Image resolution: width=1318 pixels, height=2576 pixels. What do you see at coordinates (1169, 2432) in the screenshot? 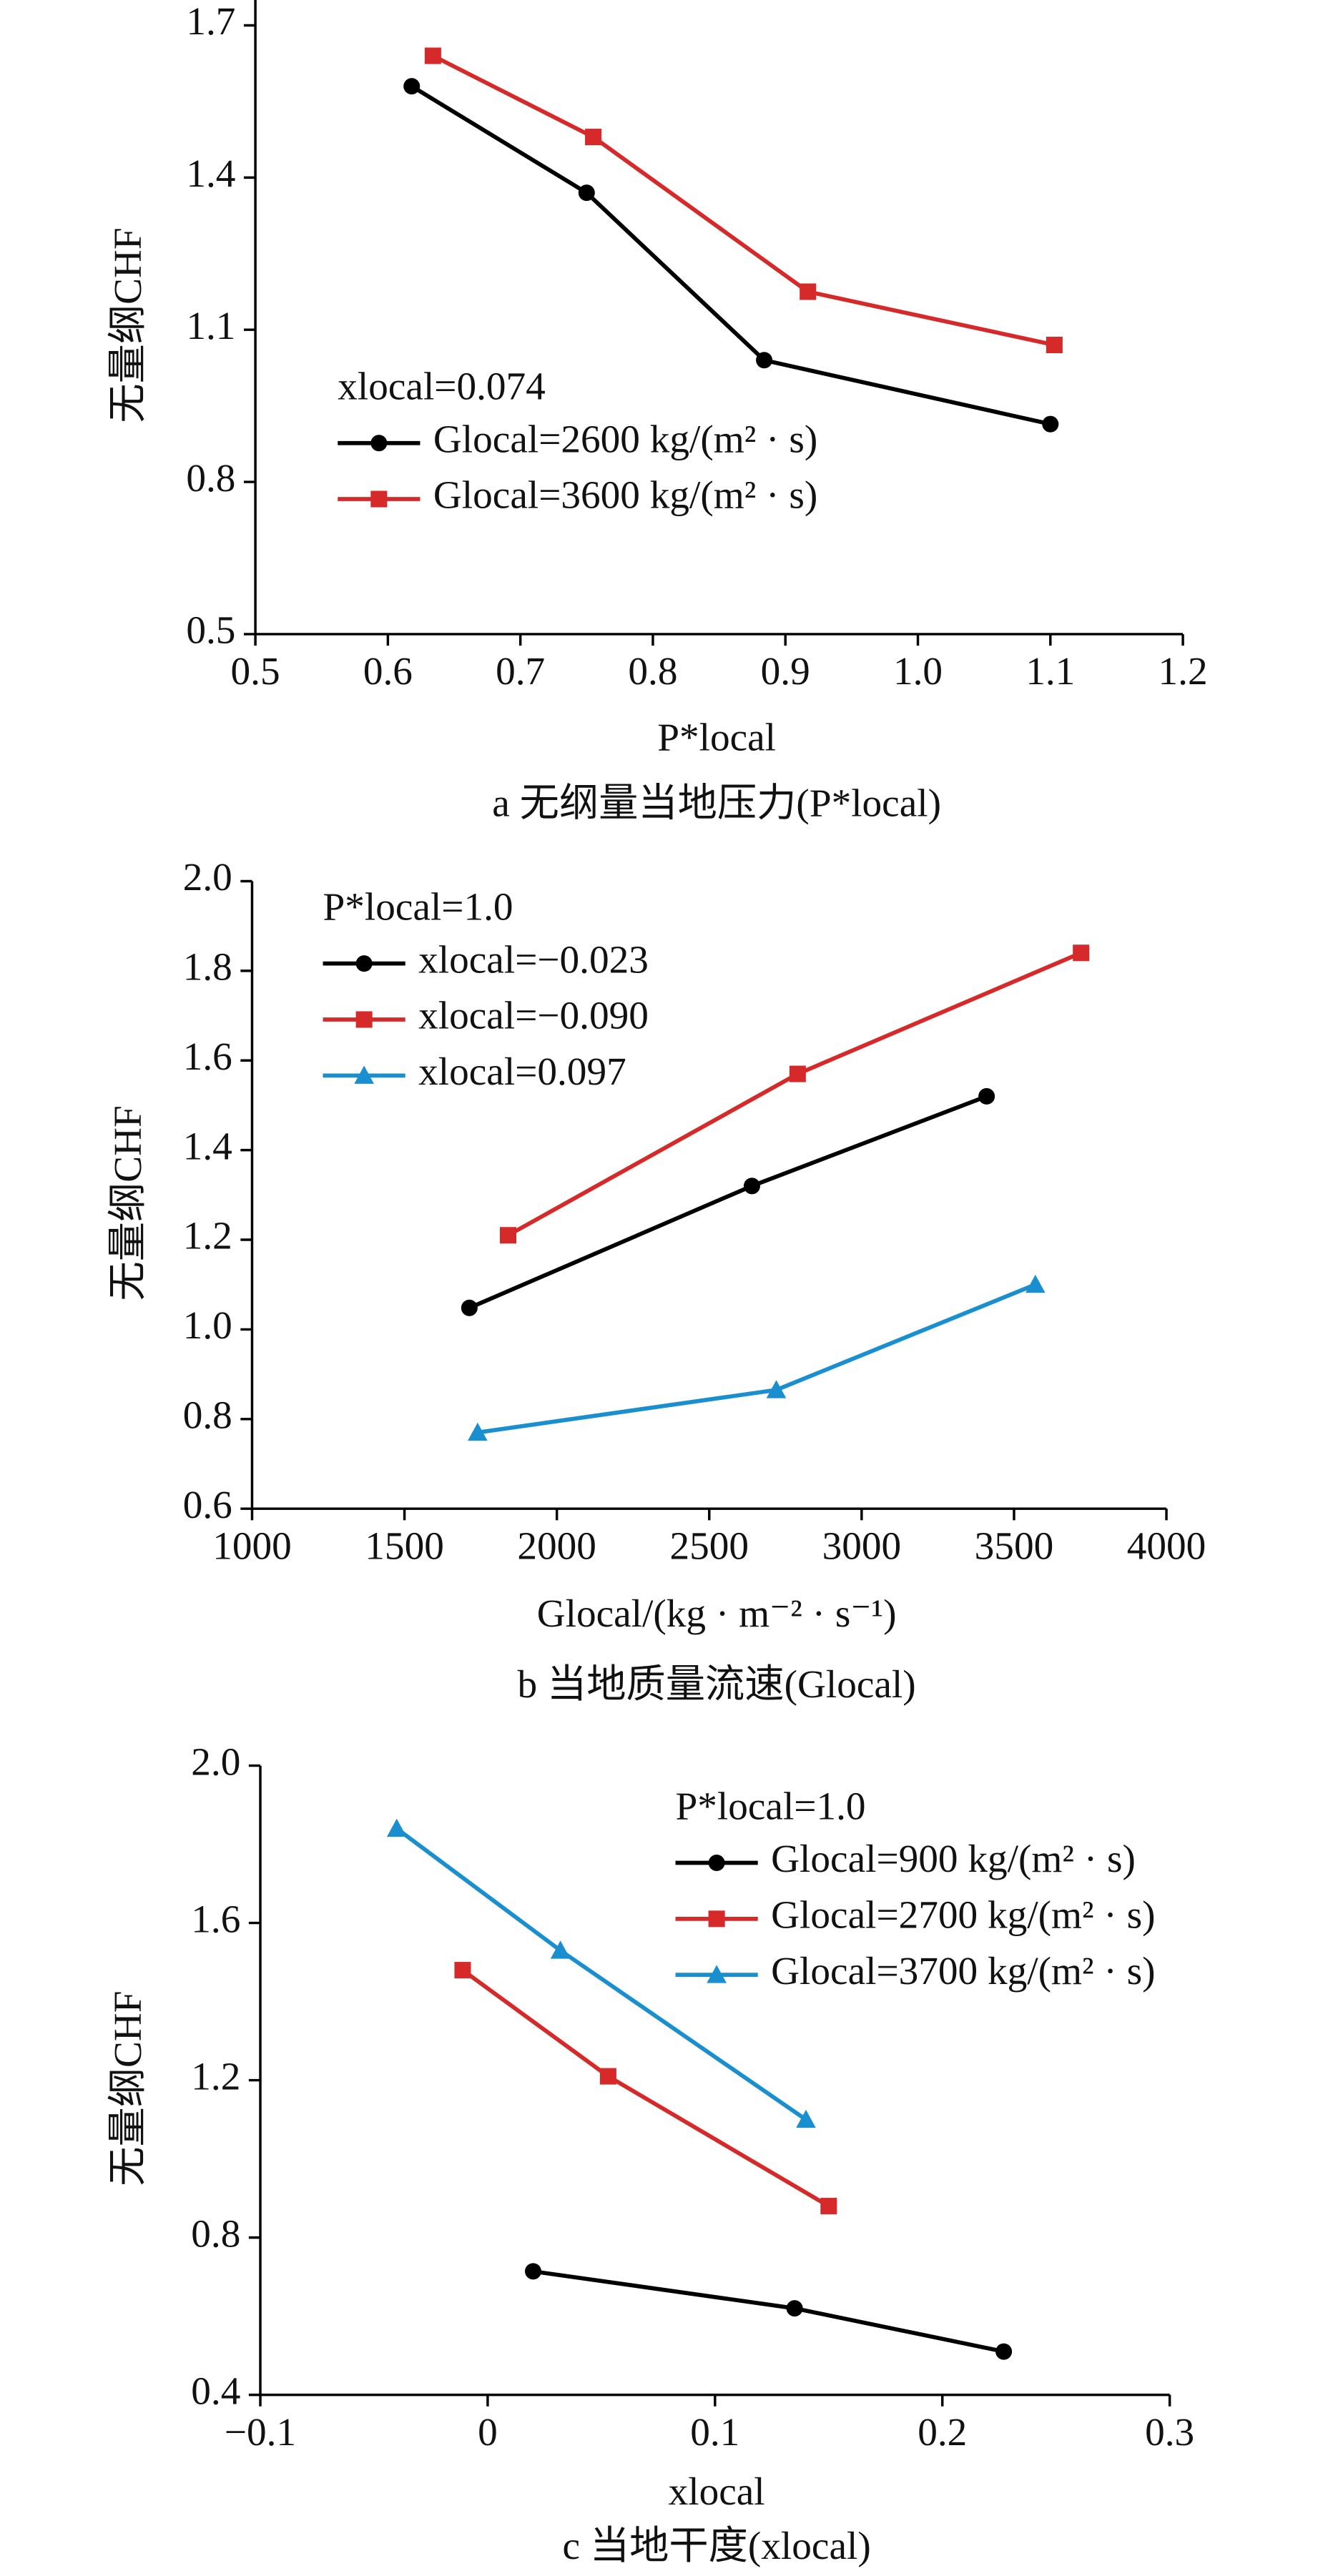
I see `x-tick-label: 0.3` at bounding box center [1169, 2432].